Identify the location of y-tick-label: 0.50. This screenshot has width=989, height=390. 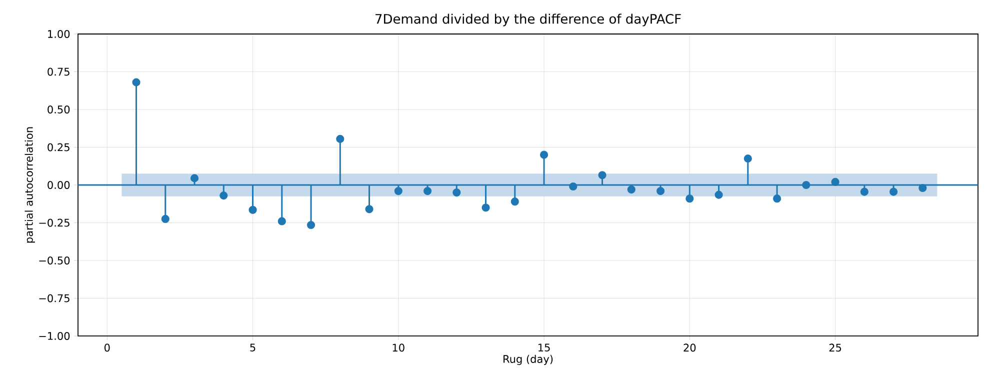
(59, 110).